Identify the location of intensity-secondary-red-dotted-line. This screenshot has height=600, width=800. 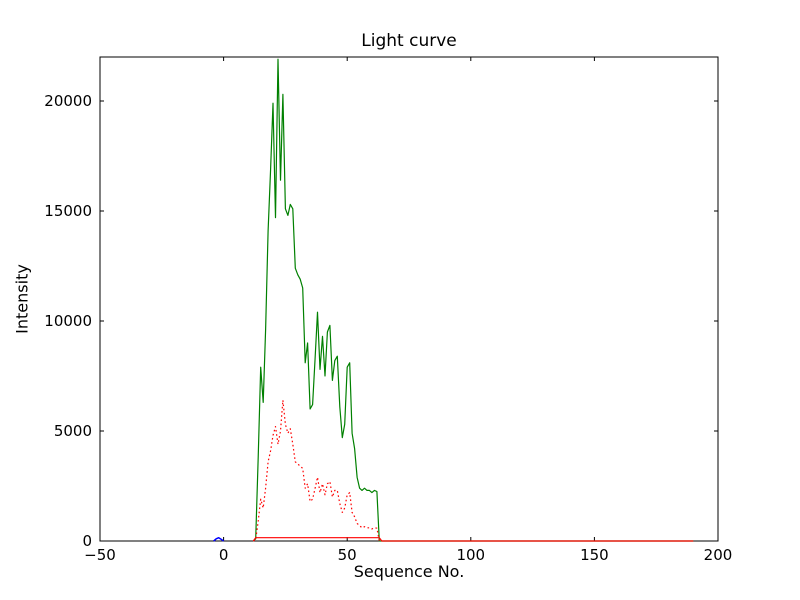
(316, 470).